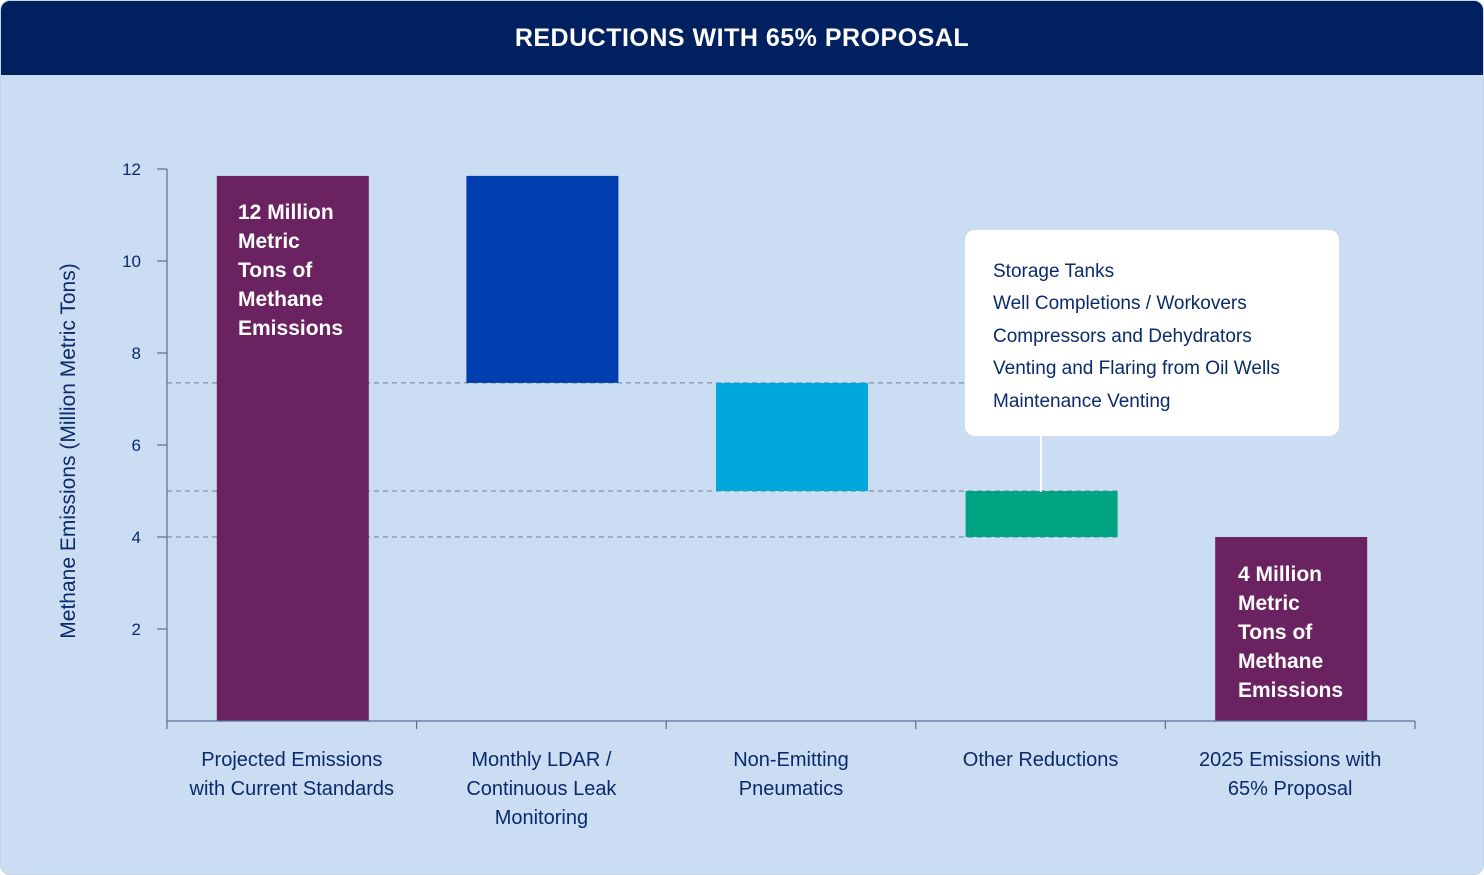 This screenshot has height=875, width=1484. I want to click on x-tick-label-line: Projected Emissions, so click(292, 760).